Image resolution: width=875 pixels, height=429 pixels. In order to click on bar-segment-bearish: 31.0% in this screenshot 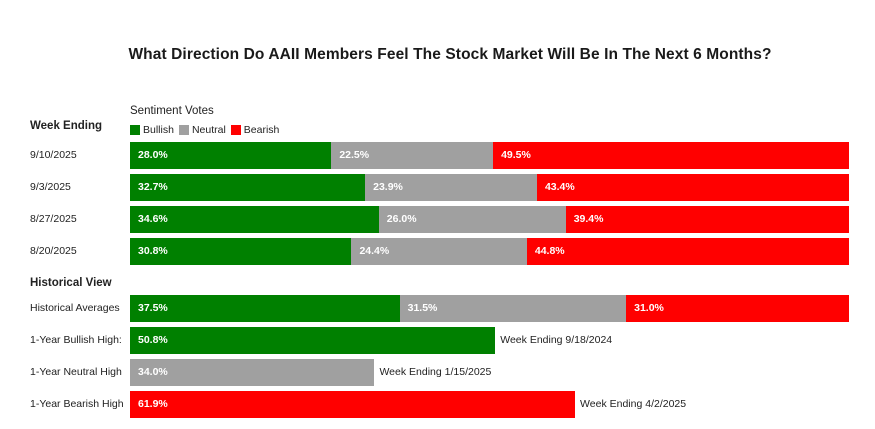, I will do `click(737, 308)`.